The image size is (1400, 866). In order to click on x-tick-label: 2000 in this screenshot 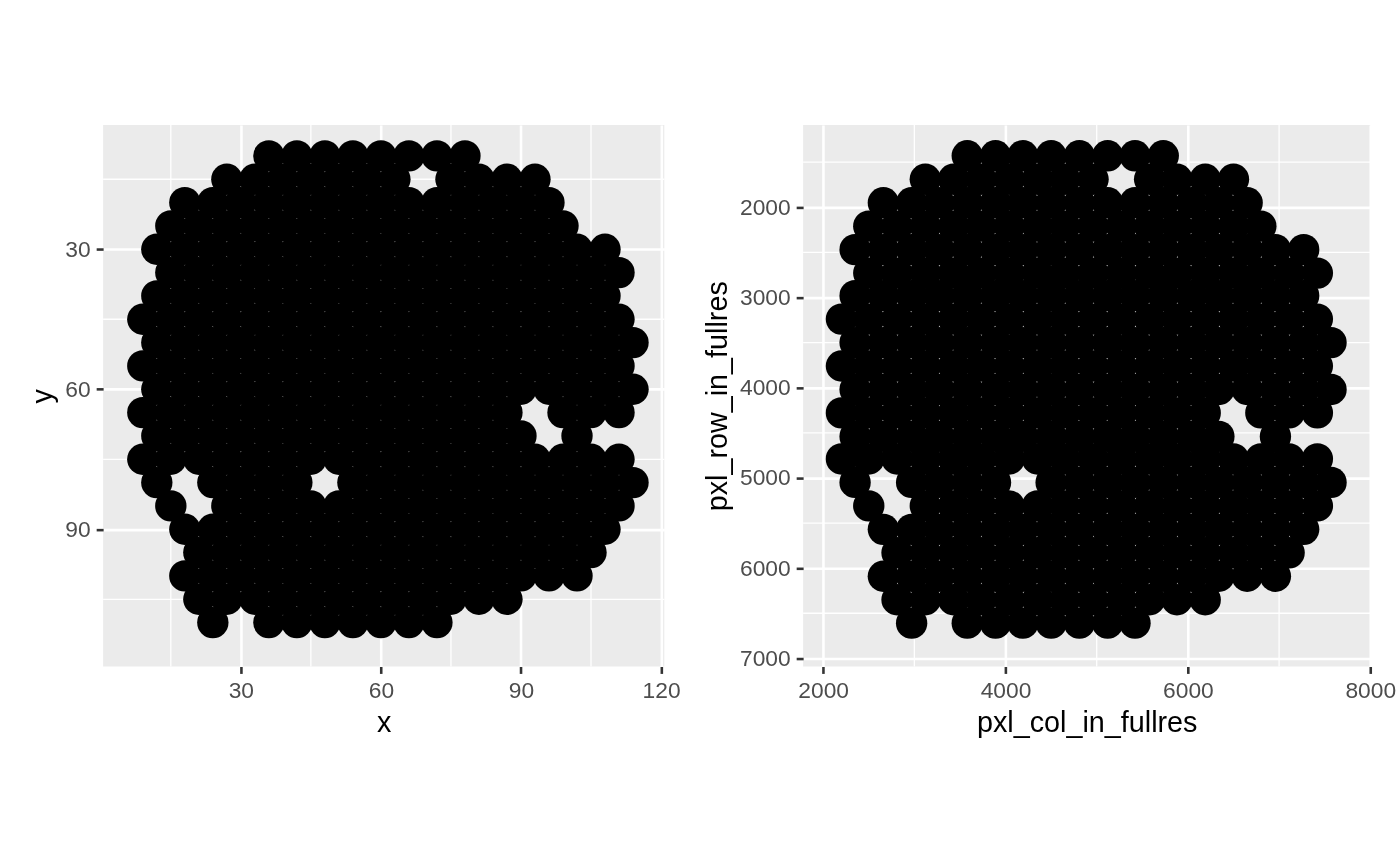, I will do `click(824, 689)`.